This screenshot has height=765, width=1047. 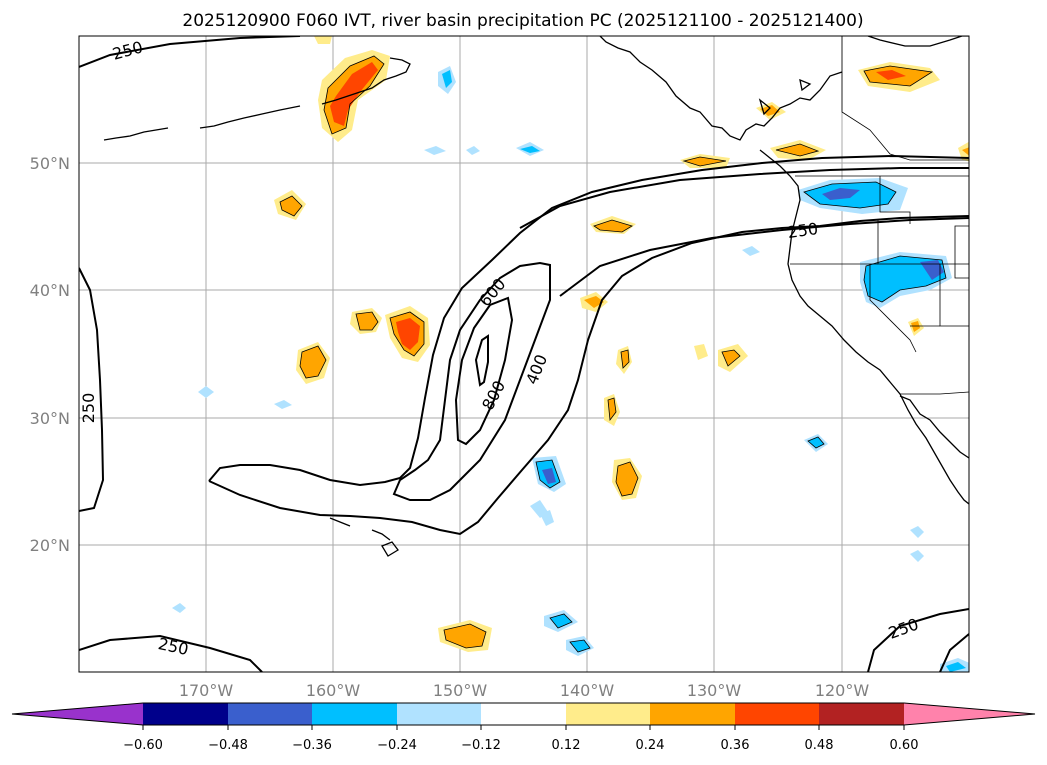 What do you see at coordinates (228, 745) in the screenshot?
I see `colorbar-label-2: −0.48` at bounding box center [228, 745].